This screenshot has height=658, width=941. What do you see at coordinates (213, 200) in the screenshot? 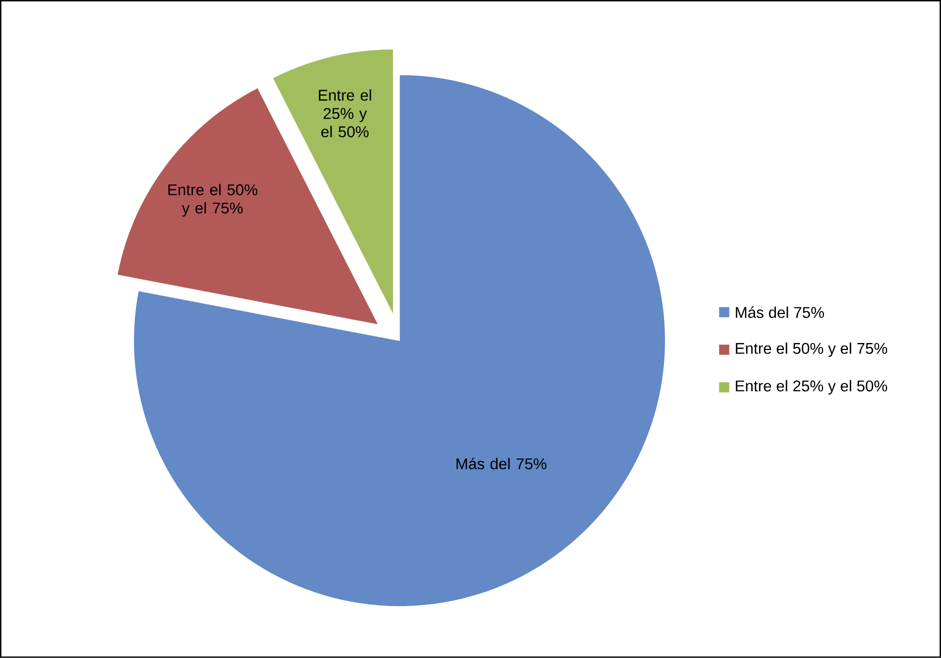
I see `slice-label: Entre el 50% y el 75%` at bounding box center [213, 200].